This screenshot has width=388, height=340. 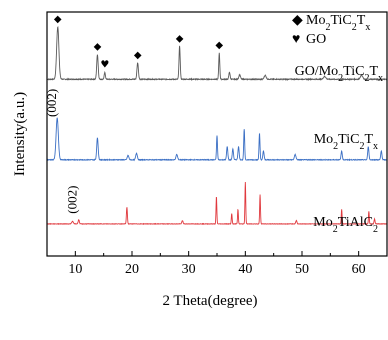 What do you see at coordinates (217, 264) in the screenshot?
I see `x-tick-layer: 10 20 30 40 50 60` at bounding box center [217, 264].